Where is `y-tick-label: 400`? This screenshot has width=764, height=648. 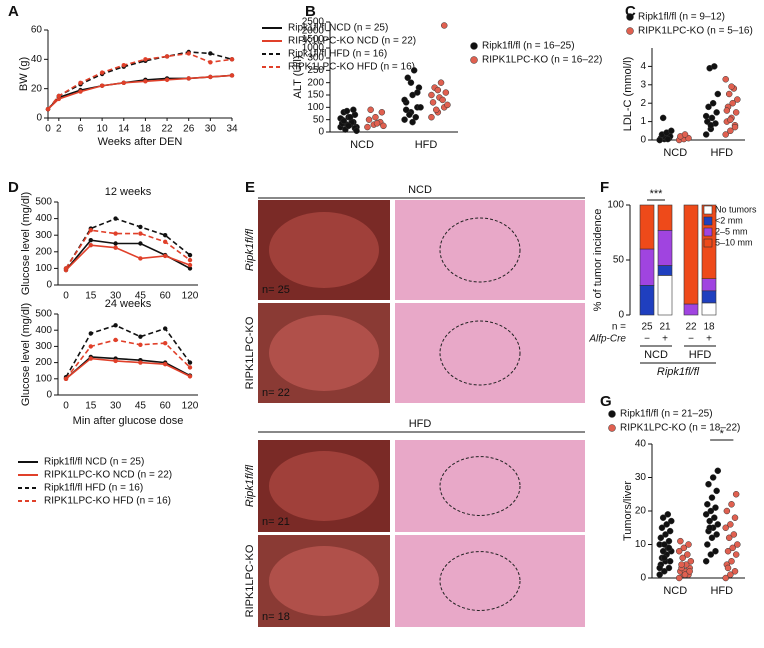 y-tick-label: 400 is located at coordinates (43, 218).